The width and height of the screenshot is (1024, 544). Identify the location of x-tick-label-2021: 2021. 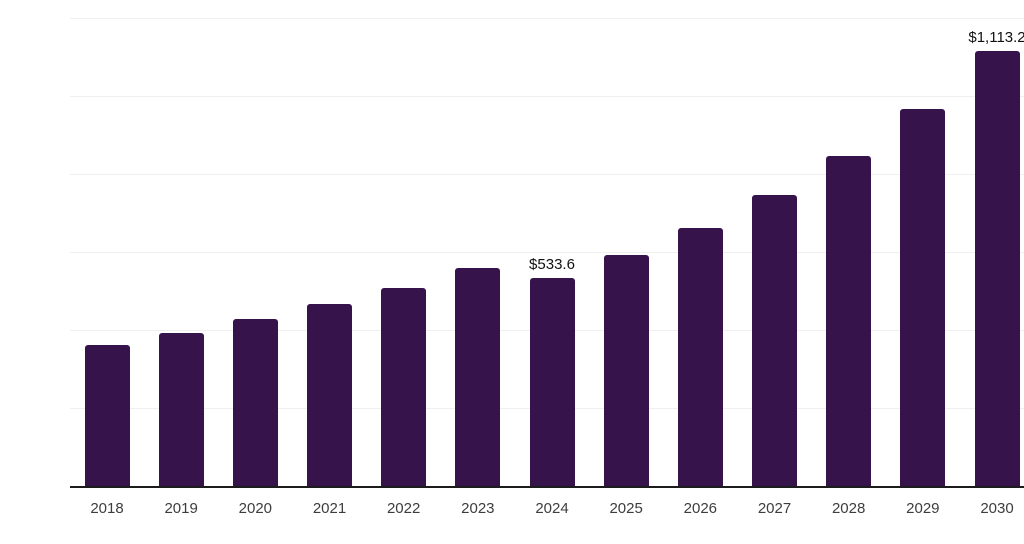
(329, 508).